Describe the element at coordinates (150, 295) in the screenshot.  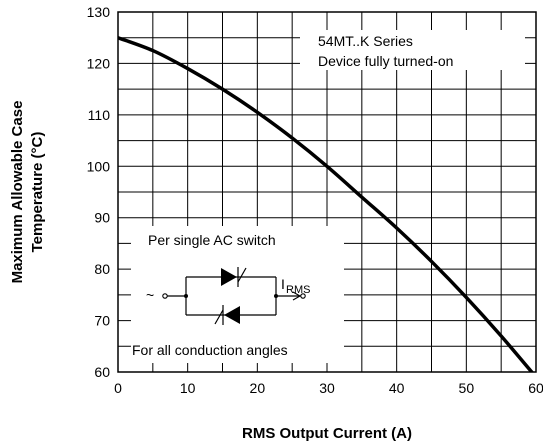
I see `ac-source-symbol: ~` at that location.